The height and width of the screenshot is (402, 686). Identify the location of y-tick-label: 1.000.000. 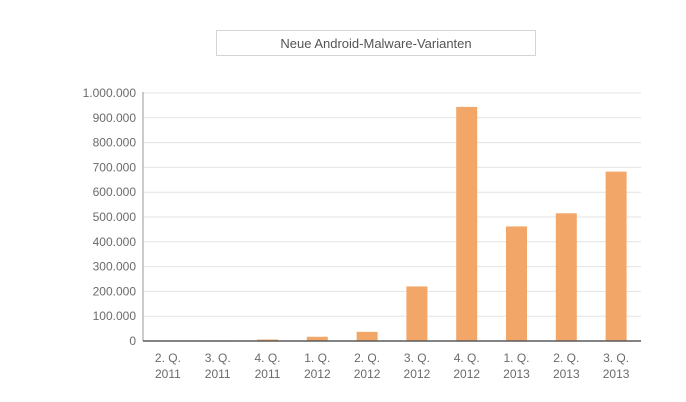
(110, 93).